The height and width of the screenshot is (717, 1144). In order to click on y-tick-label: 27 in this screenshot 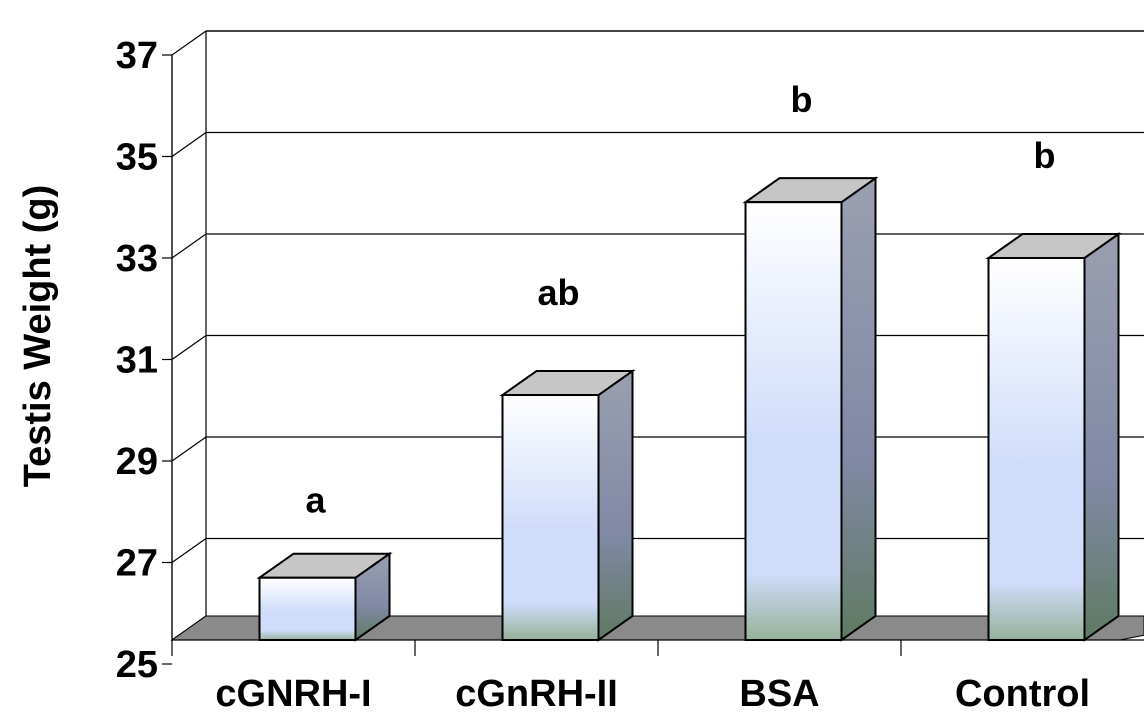, I will do `click(137, 564)`.